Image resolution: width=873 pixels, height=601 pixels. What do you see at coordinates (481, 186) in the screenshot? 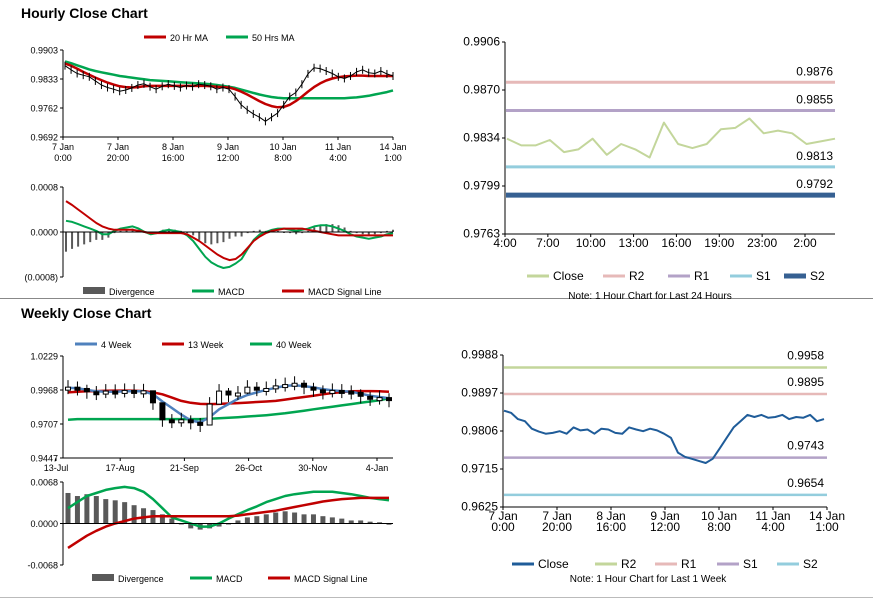
I see `hourly-pivot-ytick-label: 0.9799` at bounding box center [481, 186].